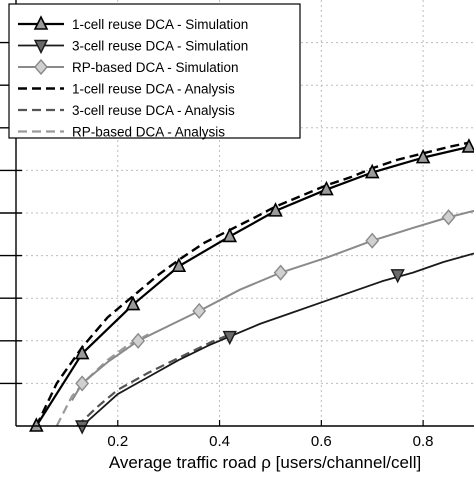 The height and width of the screenshot is (479, 474). I want to click on x-tick-label: 0.6, so click(321, 441).